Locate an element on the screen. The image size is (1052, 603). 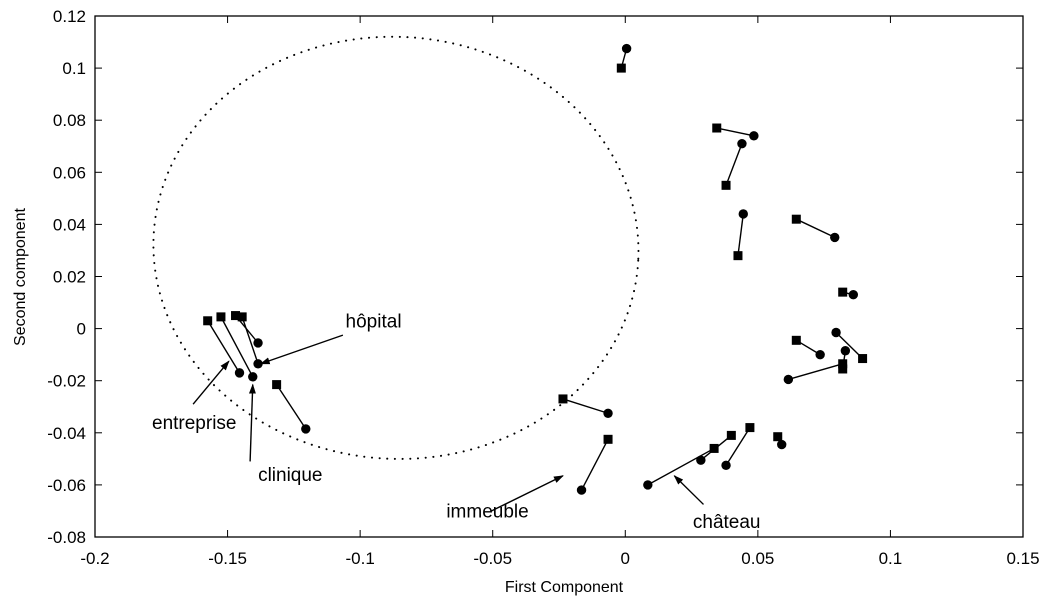
y-tick-label-11: 0.12 is located at coordinates (69, 16).